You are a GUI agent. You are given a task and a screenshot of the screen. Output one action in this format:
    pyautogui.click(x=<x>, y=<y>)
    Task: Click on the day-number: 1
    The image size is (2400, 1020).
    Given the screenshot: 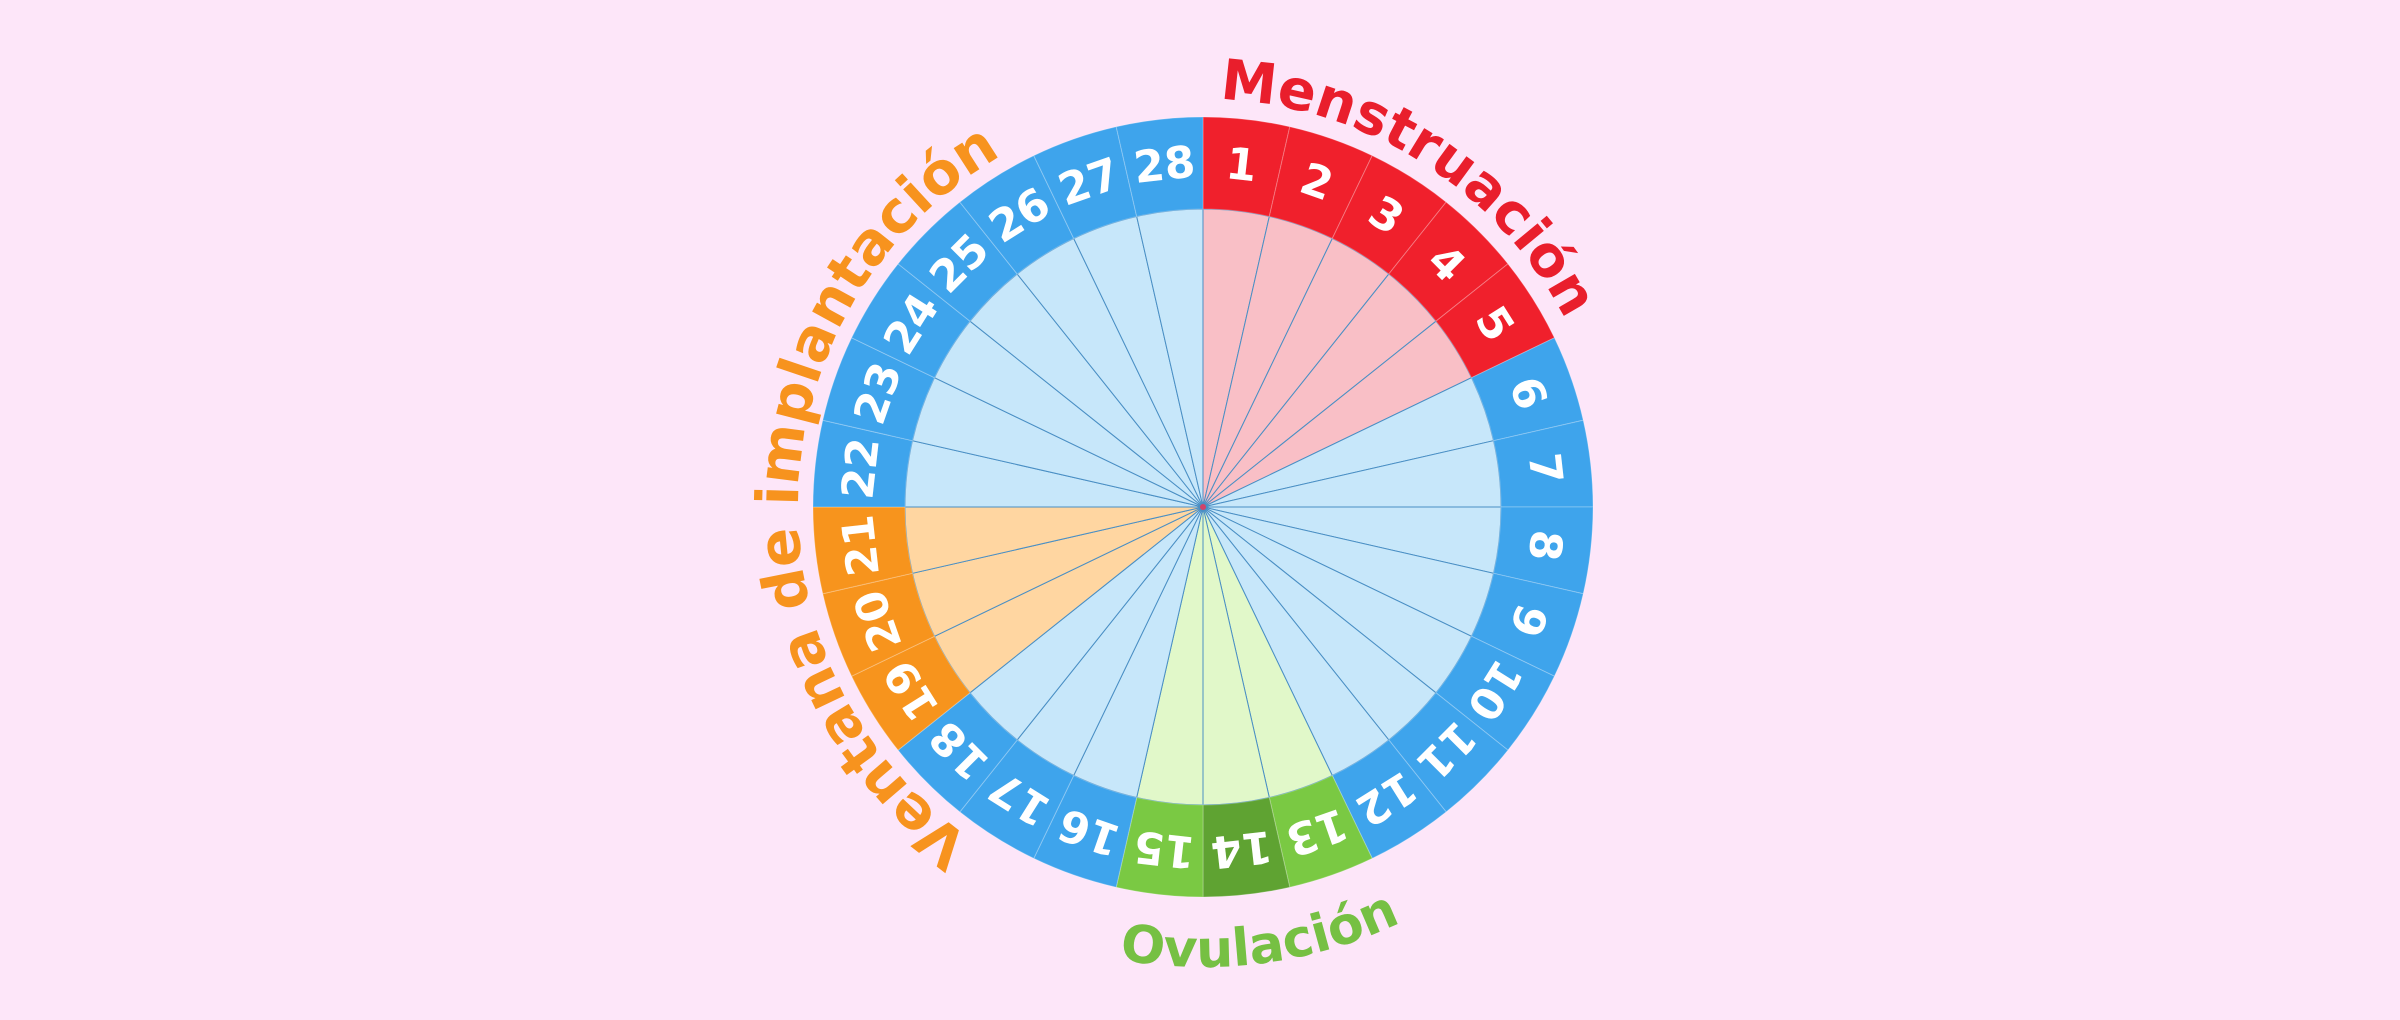 What is the action you would take?
    pyautogui.click(x=1241, y=165)
    